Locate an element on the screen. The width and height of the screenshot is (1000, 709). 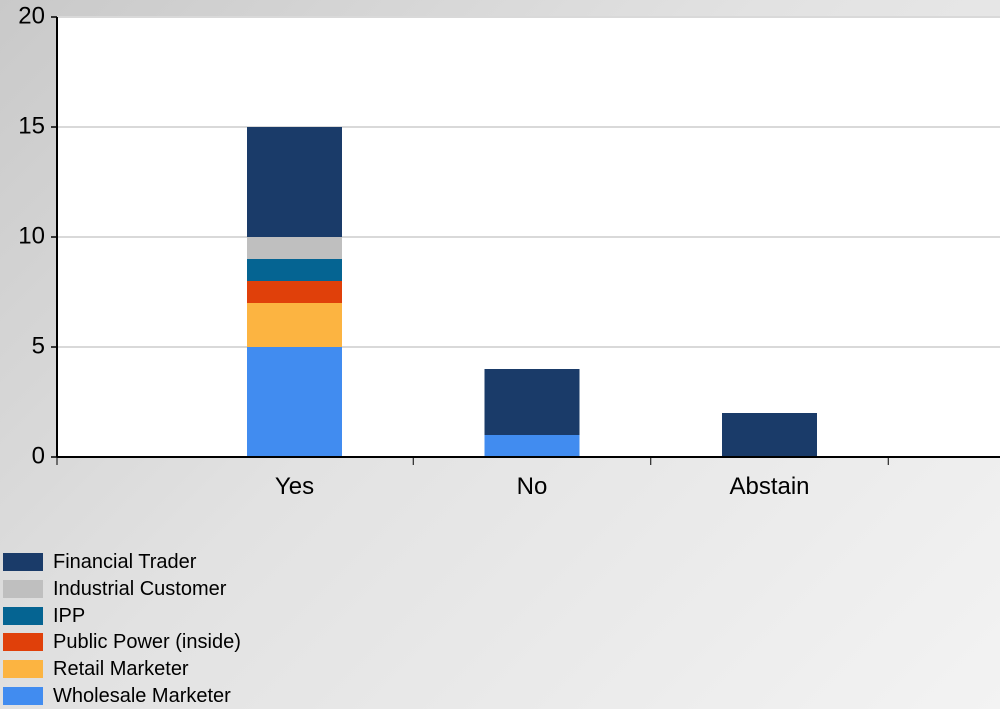
x-tick-label: No is located at coordinates (532, 486).